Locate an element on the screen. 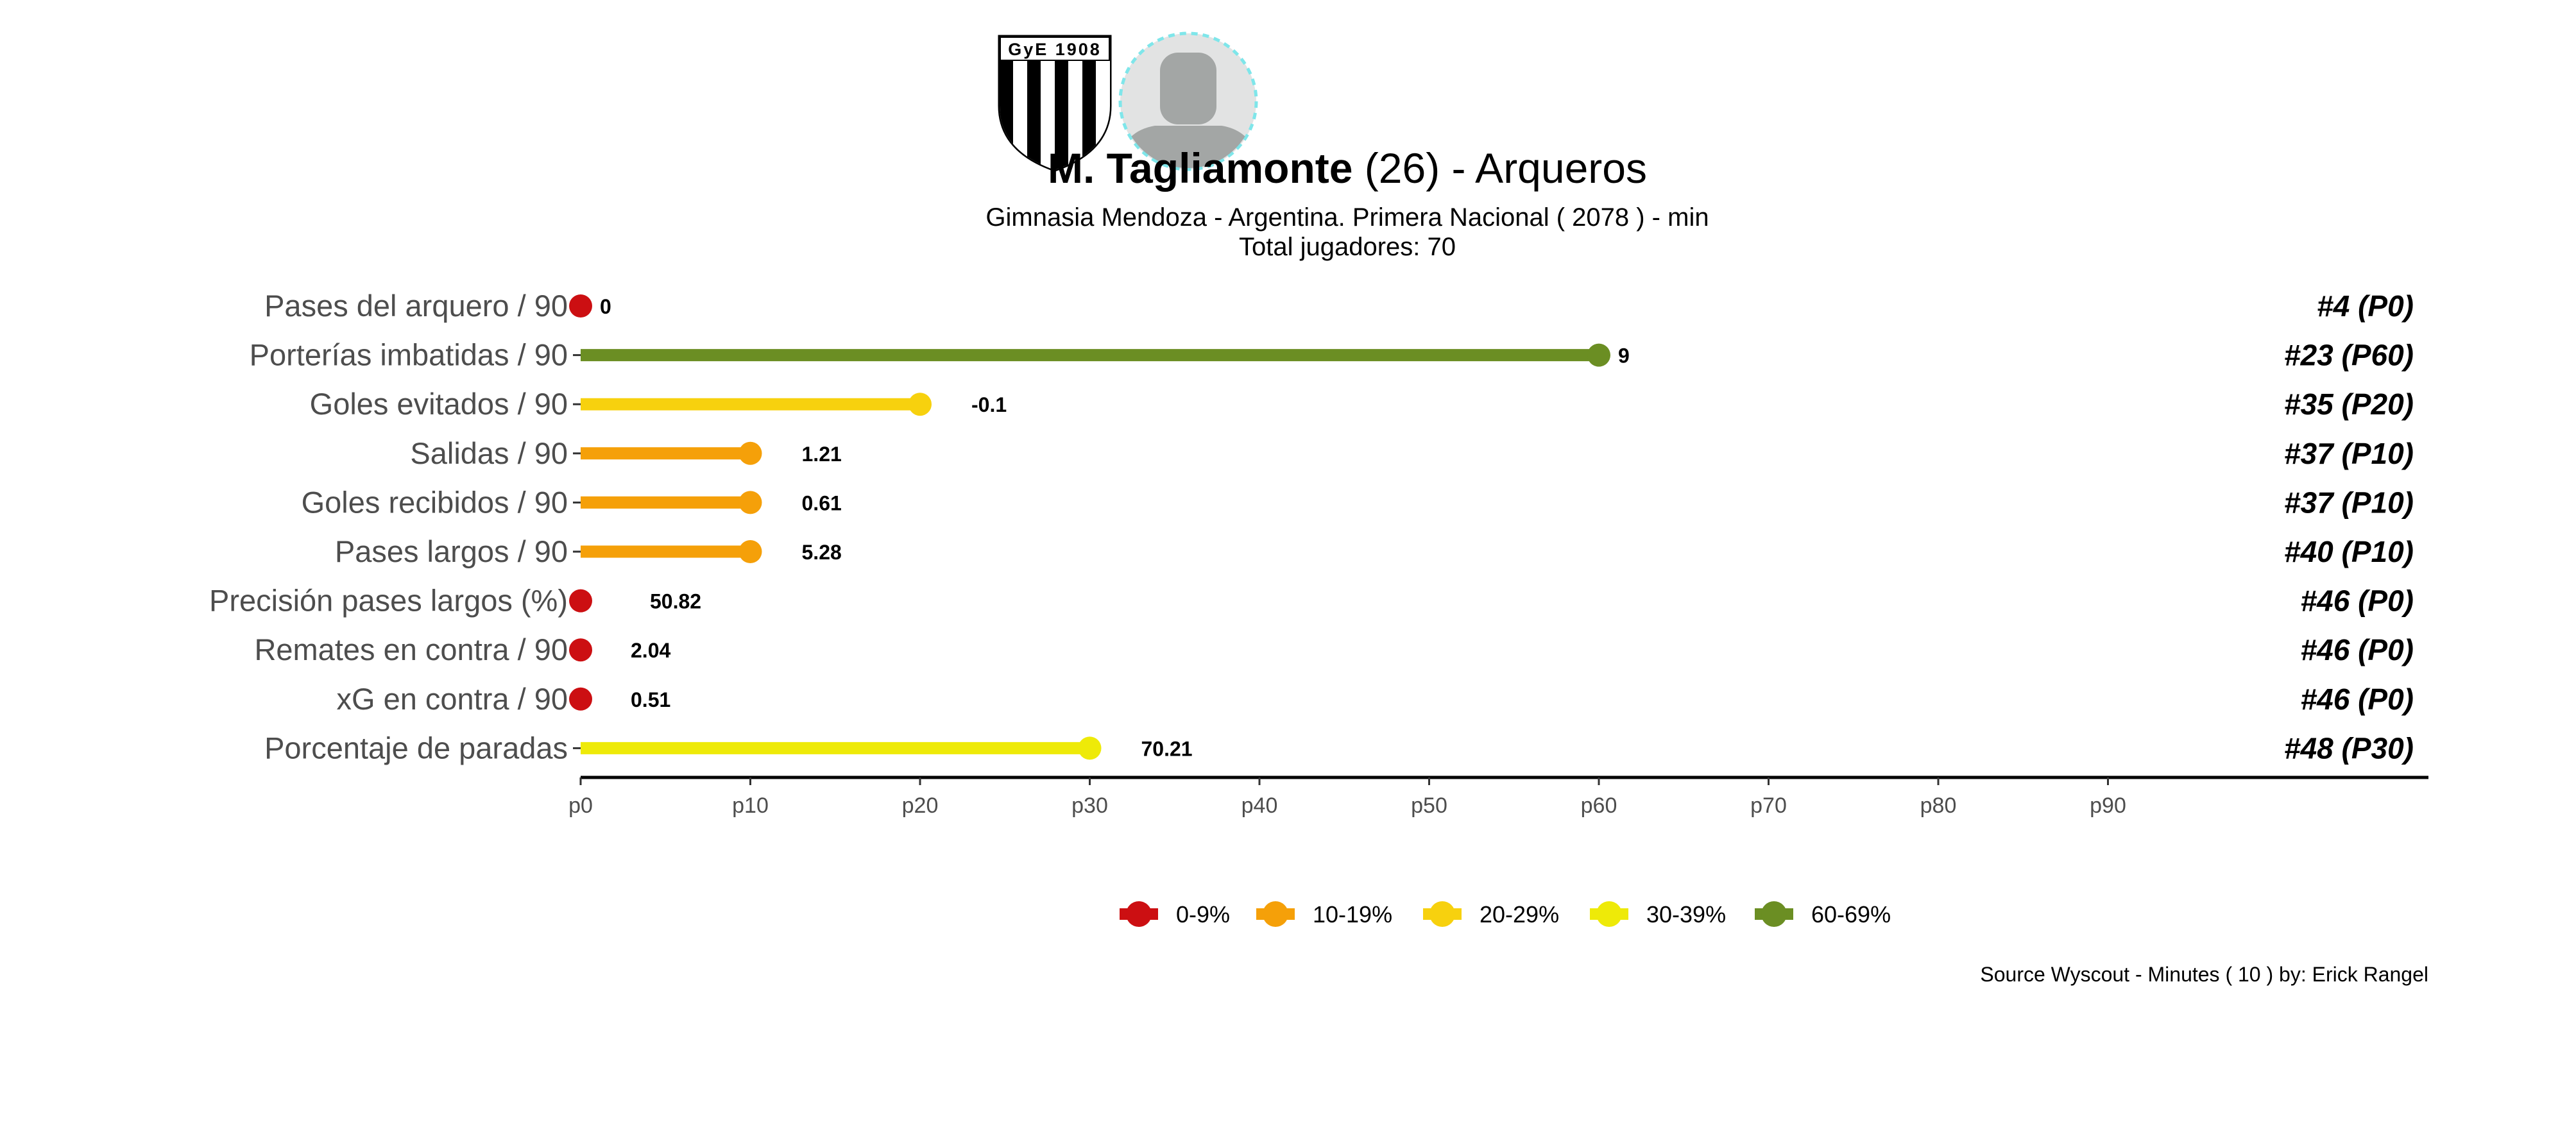 The image size is (2576, 1136). metric-value: 5.28 is located at coordinates (822, 552).